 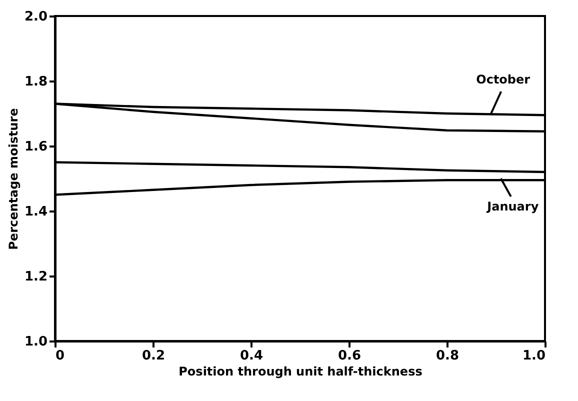 I want to click on x-axis-title: Position through unit half-thickness, so click(x=300, y=371).